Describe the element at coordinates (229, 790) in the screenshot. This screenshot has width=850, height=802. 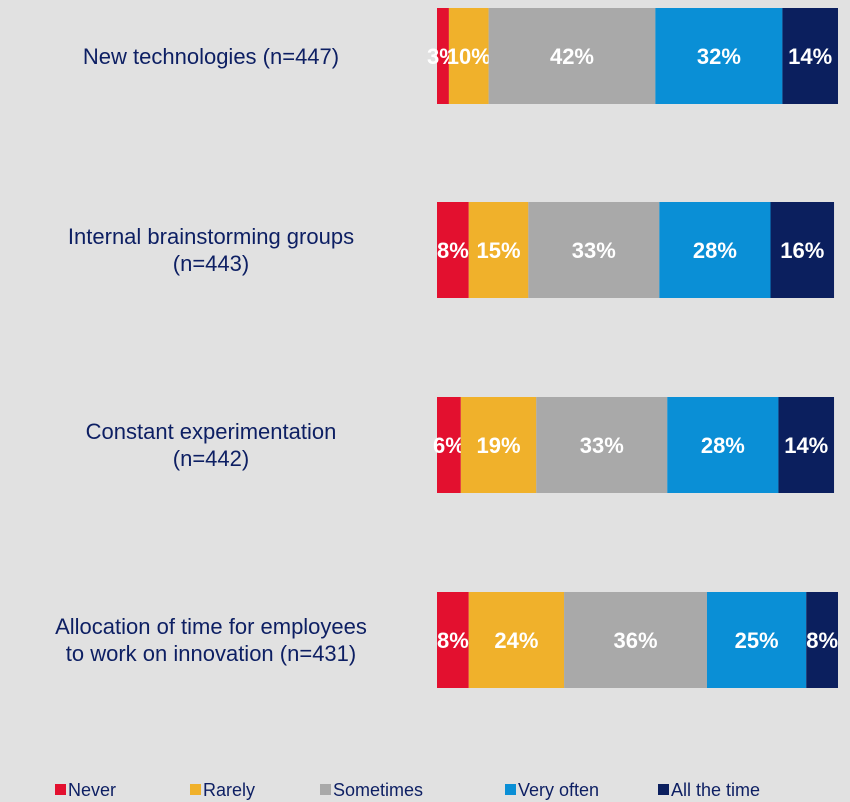
I see `legend-label: Rarely` at that location.